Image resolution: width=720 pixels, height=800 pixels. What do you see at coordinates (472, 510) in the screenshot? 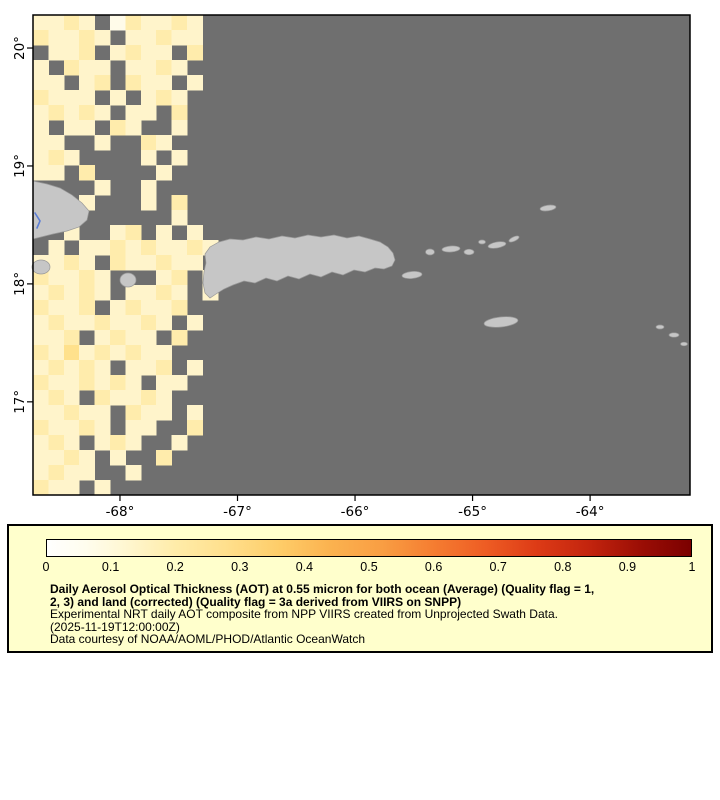
I see `x-axis-tick-label: -65°` at bounding box center [472, 510].